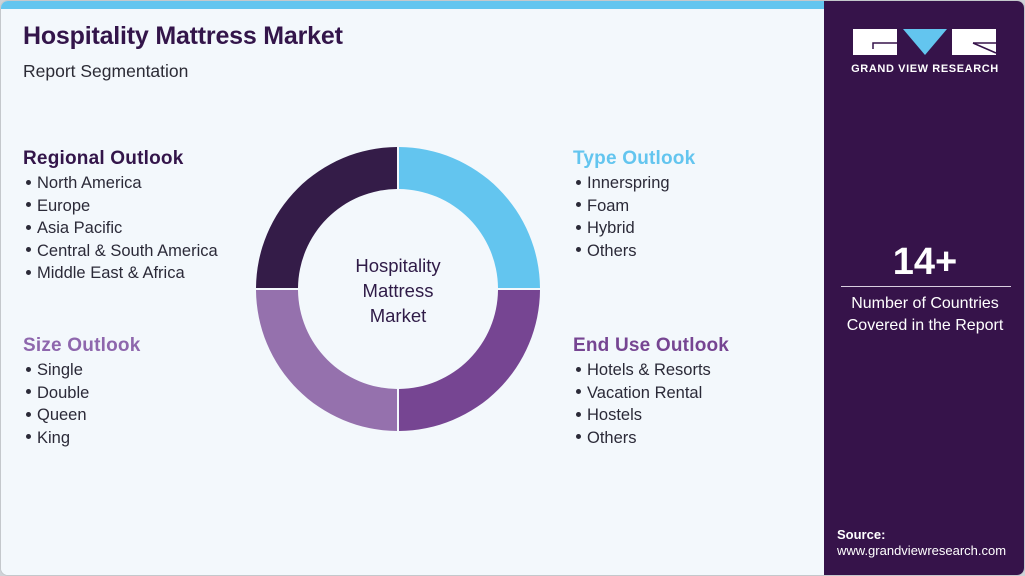 This screenshot has height=576, width=1025. Describe the element at coordinates (861, 534) in the screenshot. I see `source-label: Source:` at that location.